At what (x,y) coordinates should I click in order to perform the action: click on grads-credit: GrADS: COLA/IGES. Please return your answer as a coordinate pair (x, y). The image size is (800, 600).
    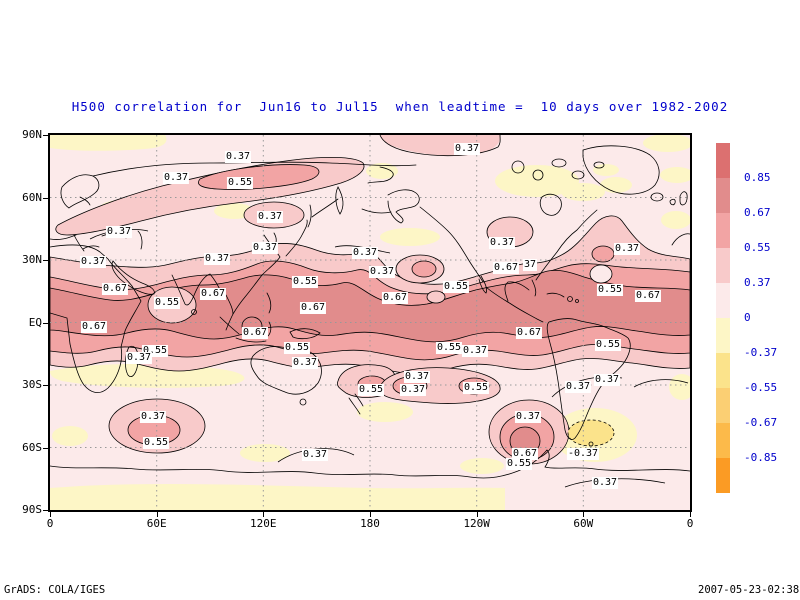
    Looking at the image, I should click on (55, 590).